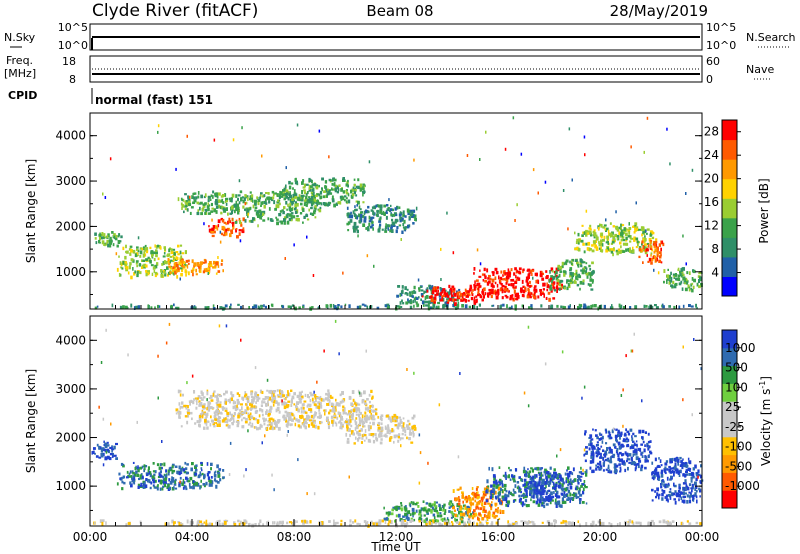 The height and width of the screenshot is (554, 800). Describe the element at coordinates (760, 69) in the screenshot. I see `nave-label: Nave` at that location.